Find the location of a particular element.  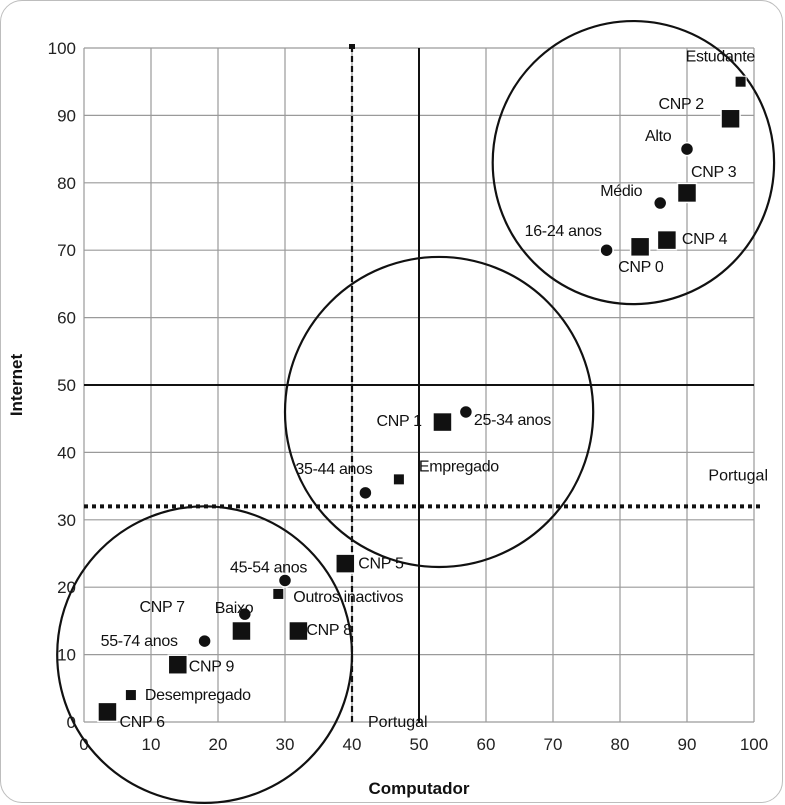

y-axis-title: Internet is located at coordinates (16, 384).